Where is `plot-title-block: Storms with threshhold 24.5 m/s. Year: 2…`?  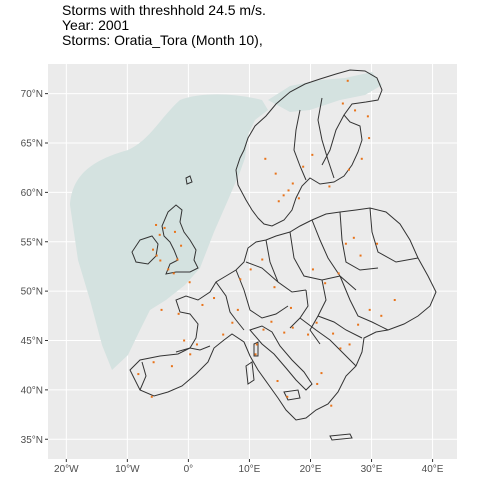 plot-title-block: Storms with threshhold 24.5 m/s. Year: 2… is located at coordinates (164, 25).